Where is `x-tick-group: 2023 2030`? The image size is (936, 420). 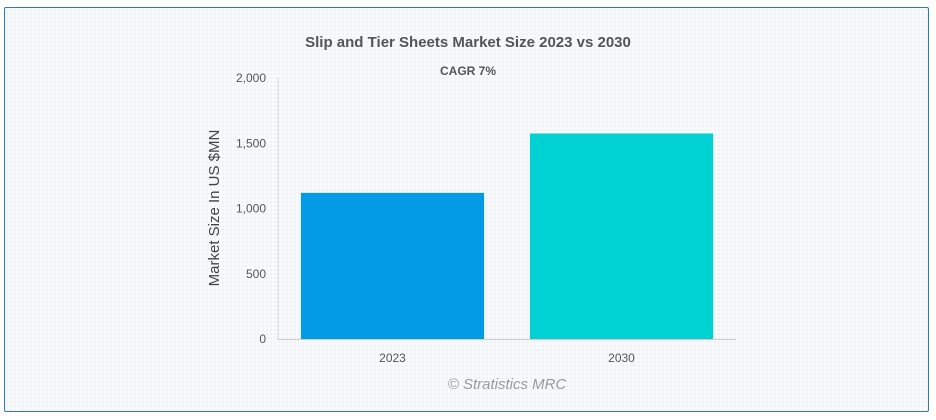
x-tick-group: 2023 2030 is located at coordinates (507, 358).